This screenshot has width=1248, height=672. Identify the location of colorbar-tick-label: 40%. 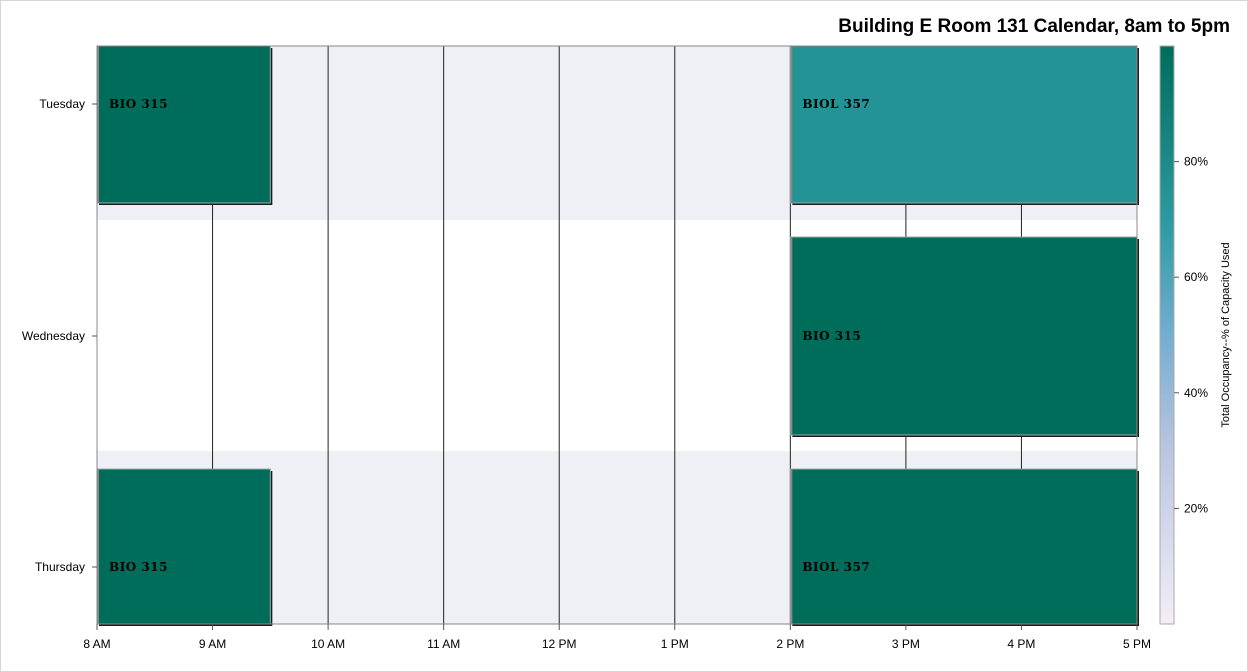
(1196, 393).